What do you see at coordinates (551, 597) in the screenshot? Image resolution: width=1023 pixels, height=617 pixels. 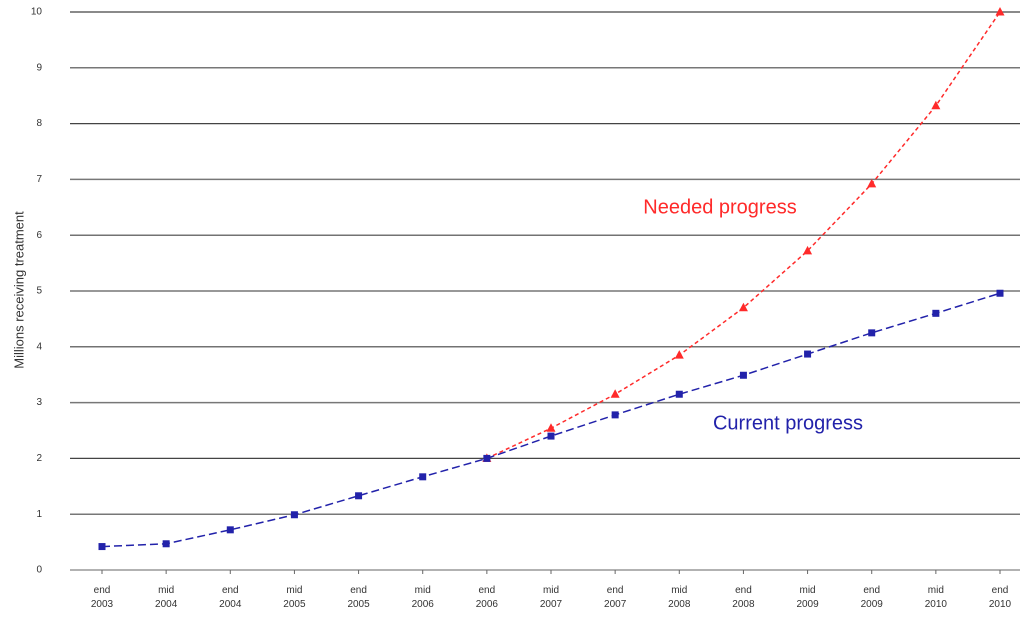 I see `x-tick-label: mid 2007` at bounding box center [551, 597].